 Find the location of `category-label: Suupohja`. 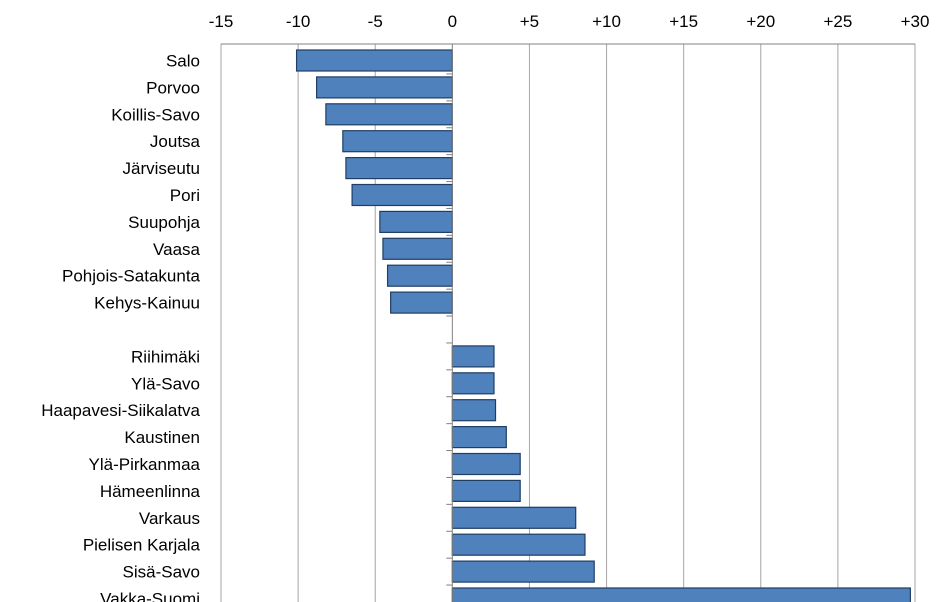

category-label: Suupohja is located at coordinates (164, 222).